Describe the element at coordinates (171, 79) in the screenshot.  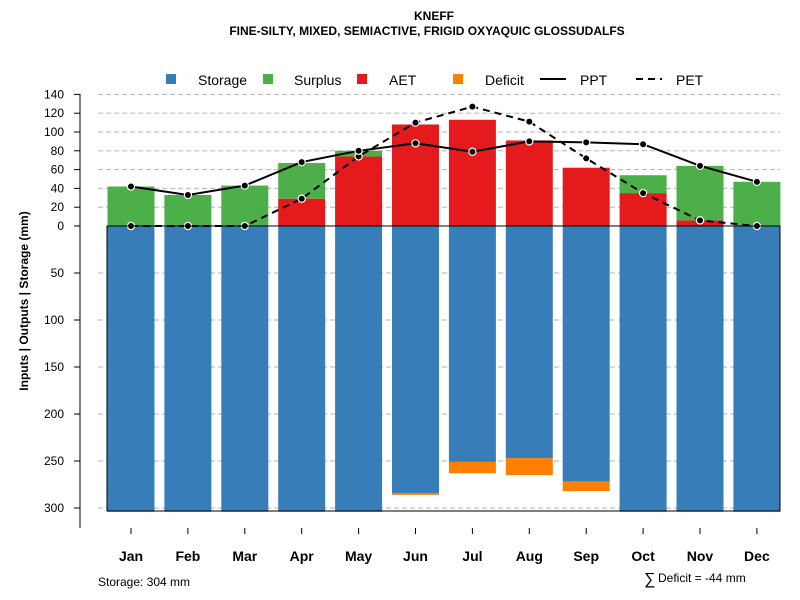
I see `legend-storage-swatch` at that location.